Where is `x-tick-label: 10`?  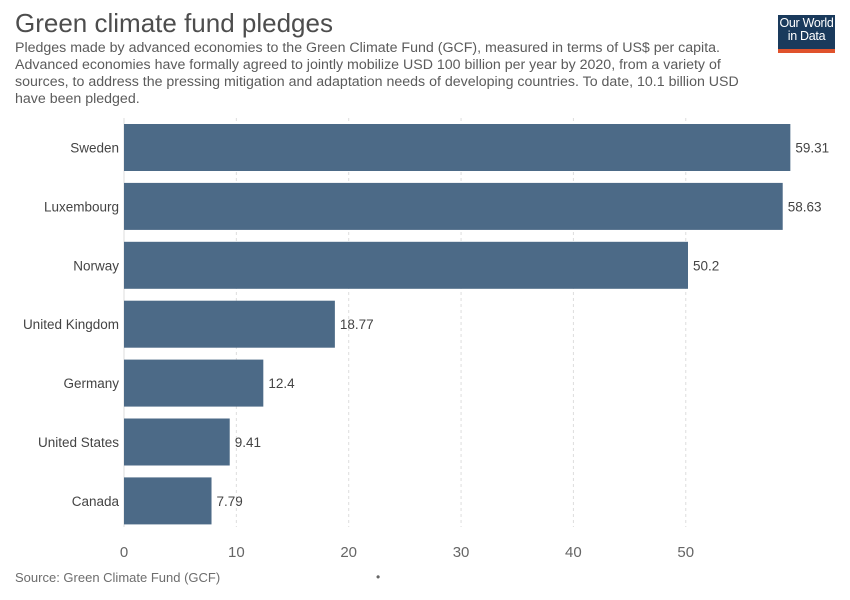 x-tick-label: 10 is located at coordinates (236, 552).